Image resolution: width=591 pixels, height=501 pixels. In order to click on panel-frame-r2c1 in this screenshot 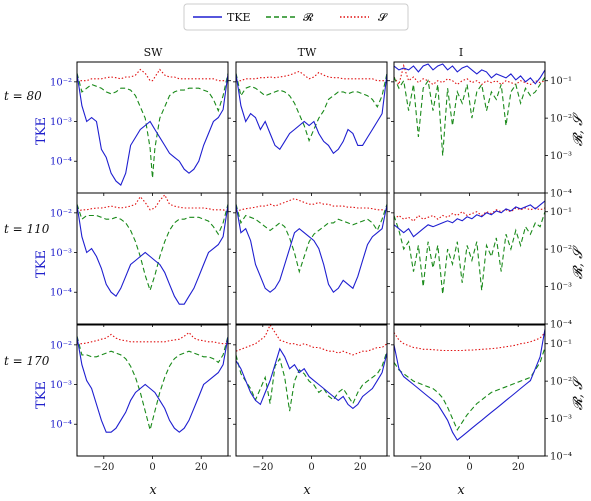, I will do `click(311, 390)`.